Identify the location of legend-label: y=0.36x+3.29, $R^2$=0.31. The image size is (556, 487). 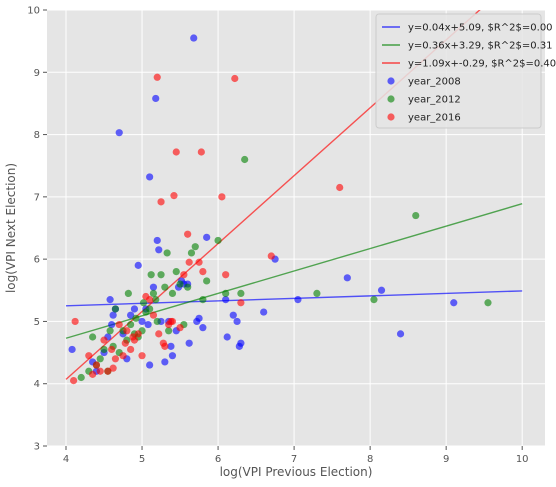
(480, 46).